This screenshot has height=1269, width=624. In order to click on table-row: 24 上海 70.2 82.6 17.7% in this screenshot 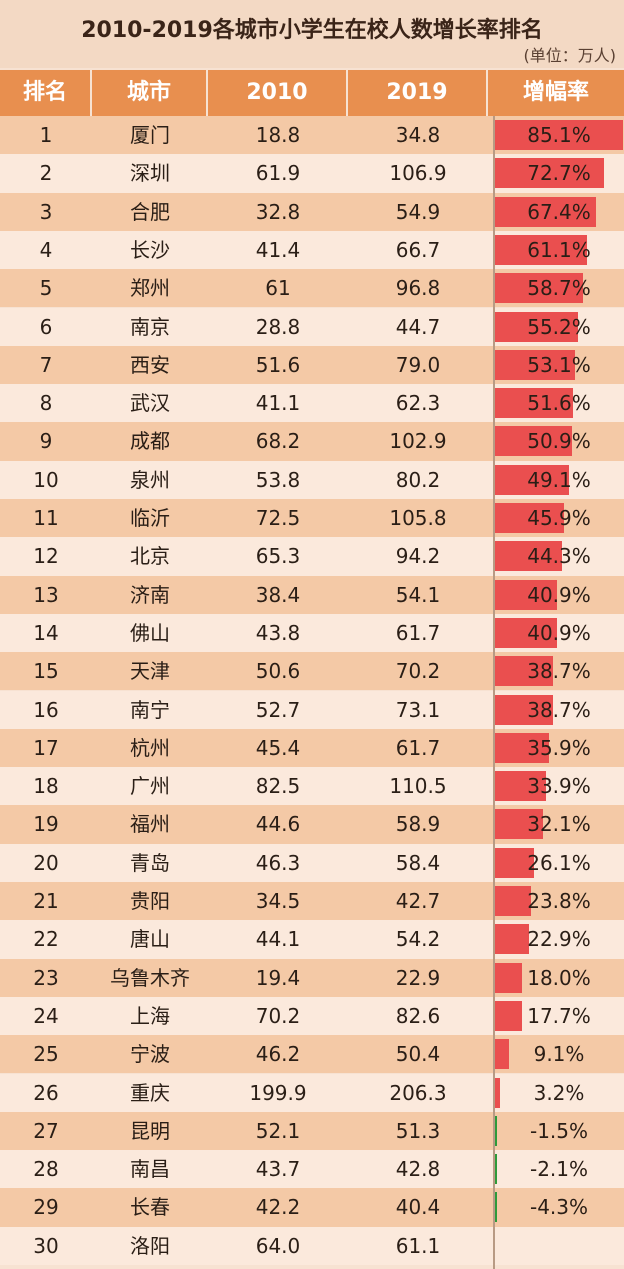, I will do `click(312, 1016)`.